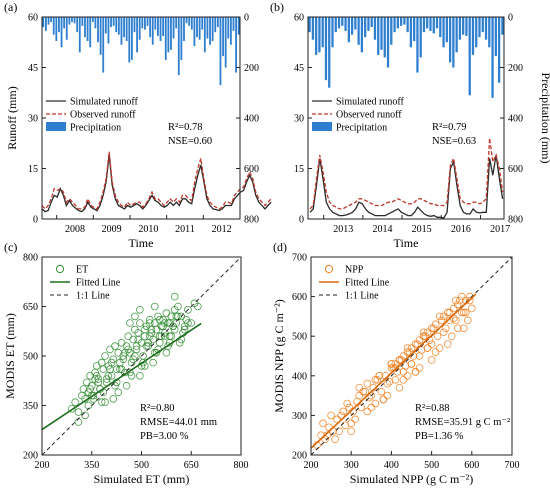 The height and width of the screenshot is (493, 550). What do you see at coordinates (30, 406) in the screenshot?
I see `y-tick-label: 350` at bounding box center [30, 406].